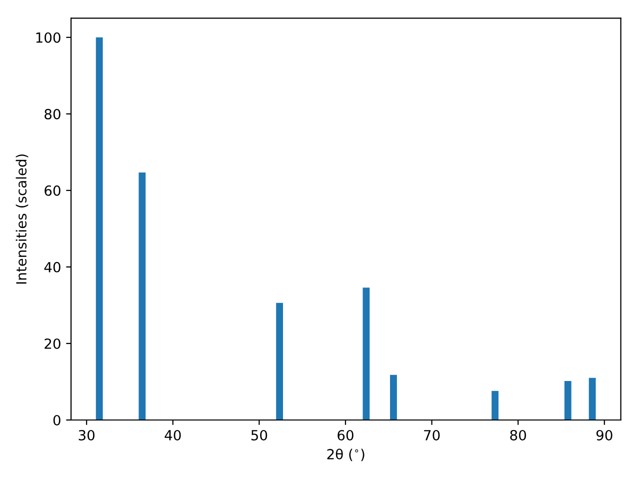 This screenshot has height=480, width=640. Describe the element at coordinates (604, 435) in the screenshot. I see `x-tick-label: 90` at that location.